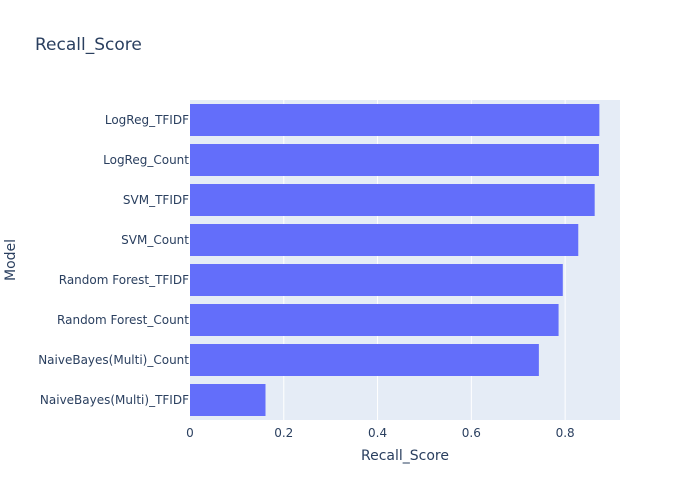 This screenshot has height=500, width=700. Describe the element at coordinates (156, 200) in the screenshot. I see `y-tick-label: SVM_TFIDF` at that location.